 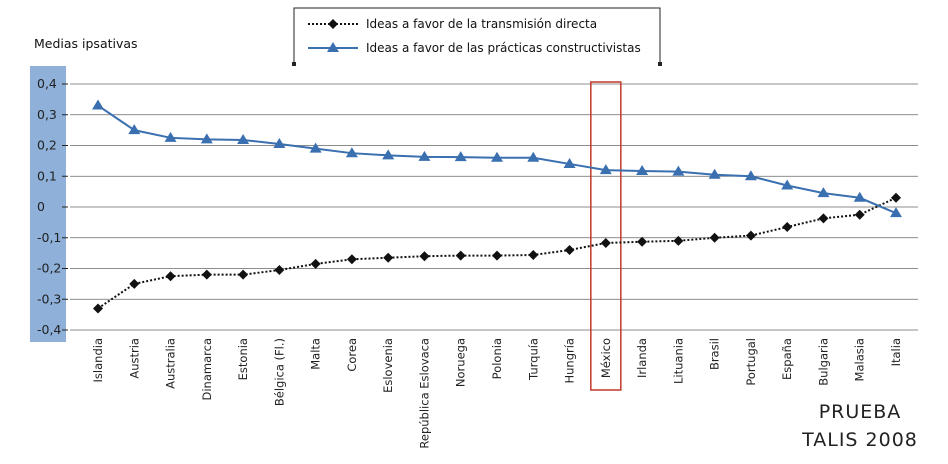 I want to click on category-label: Hungría, so click(x=570, y=361).